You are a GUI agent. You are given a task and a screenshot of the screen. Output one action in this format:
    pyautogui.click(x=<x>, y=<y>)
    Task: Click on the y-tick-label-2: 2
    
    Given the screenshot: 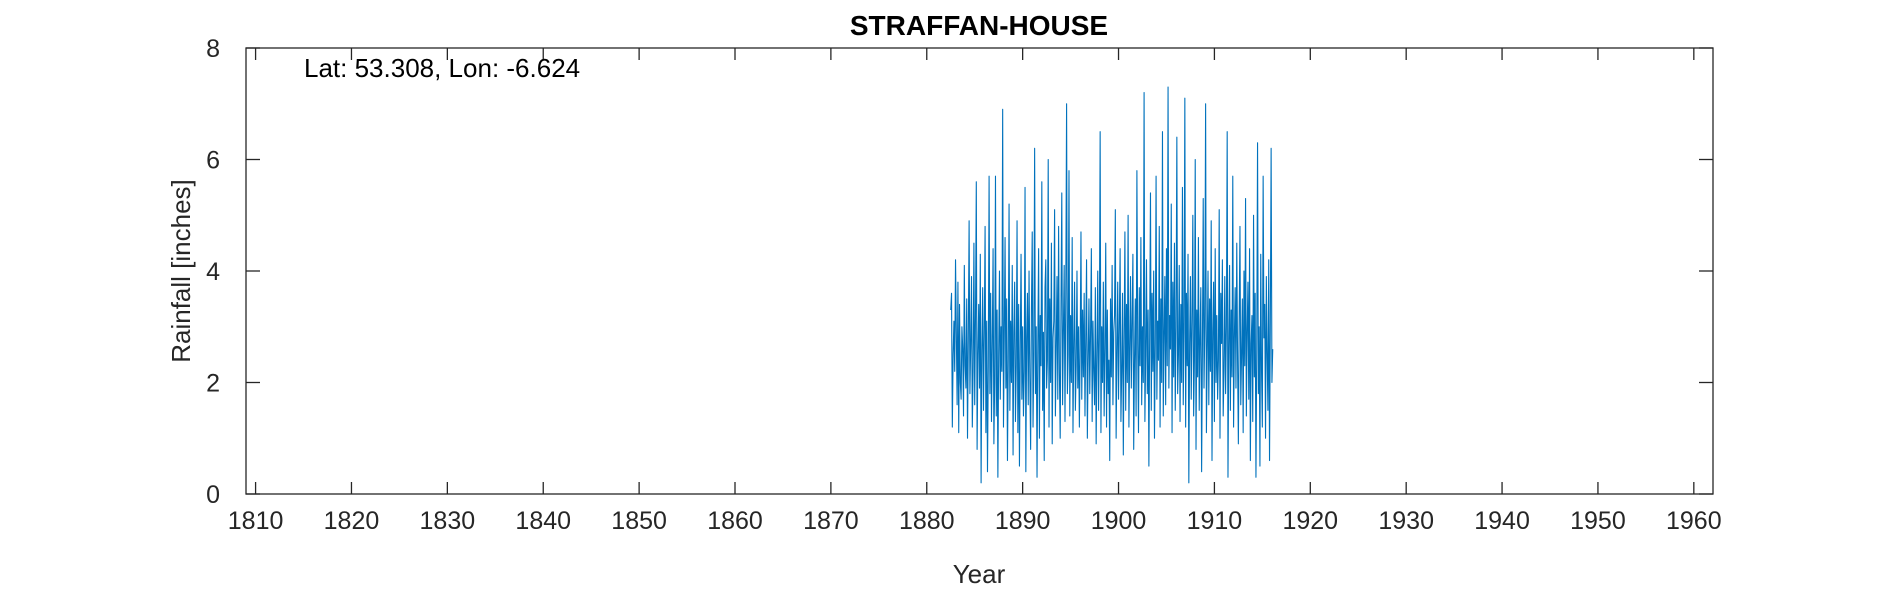 What is the action you would take?
    pyautogui.click(x=213, y=384)
    